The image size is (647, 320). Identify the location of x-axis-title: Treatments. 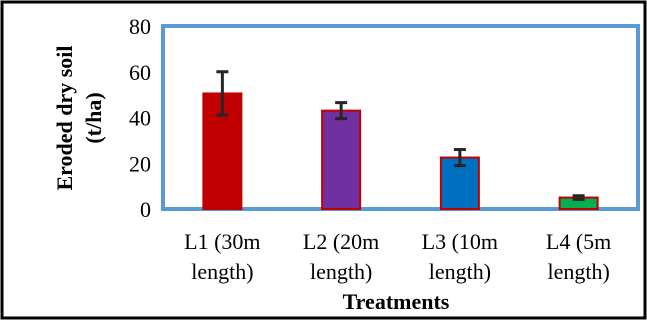
(396, 301).